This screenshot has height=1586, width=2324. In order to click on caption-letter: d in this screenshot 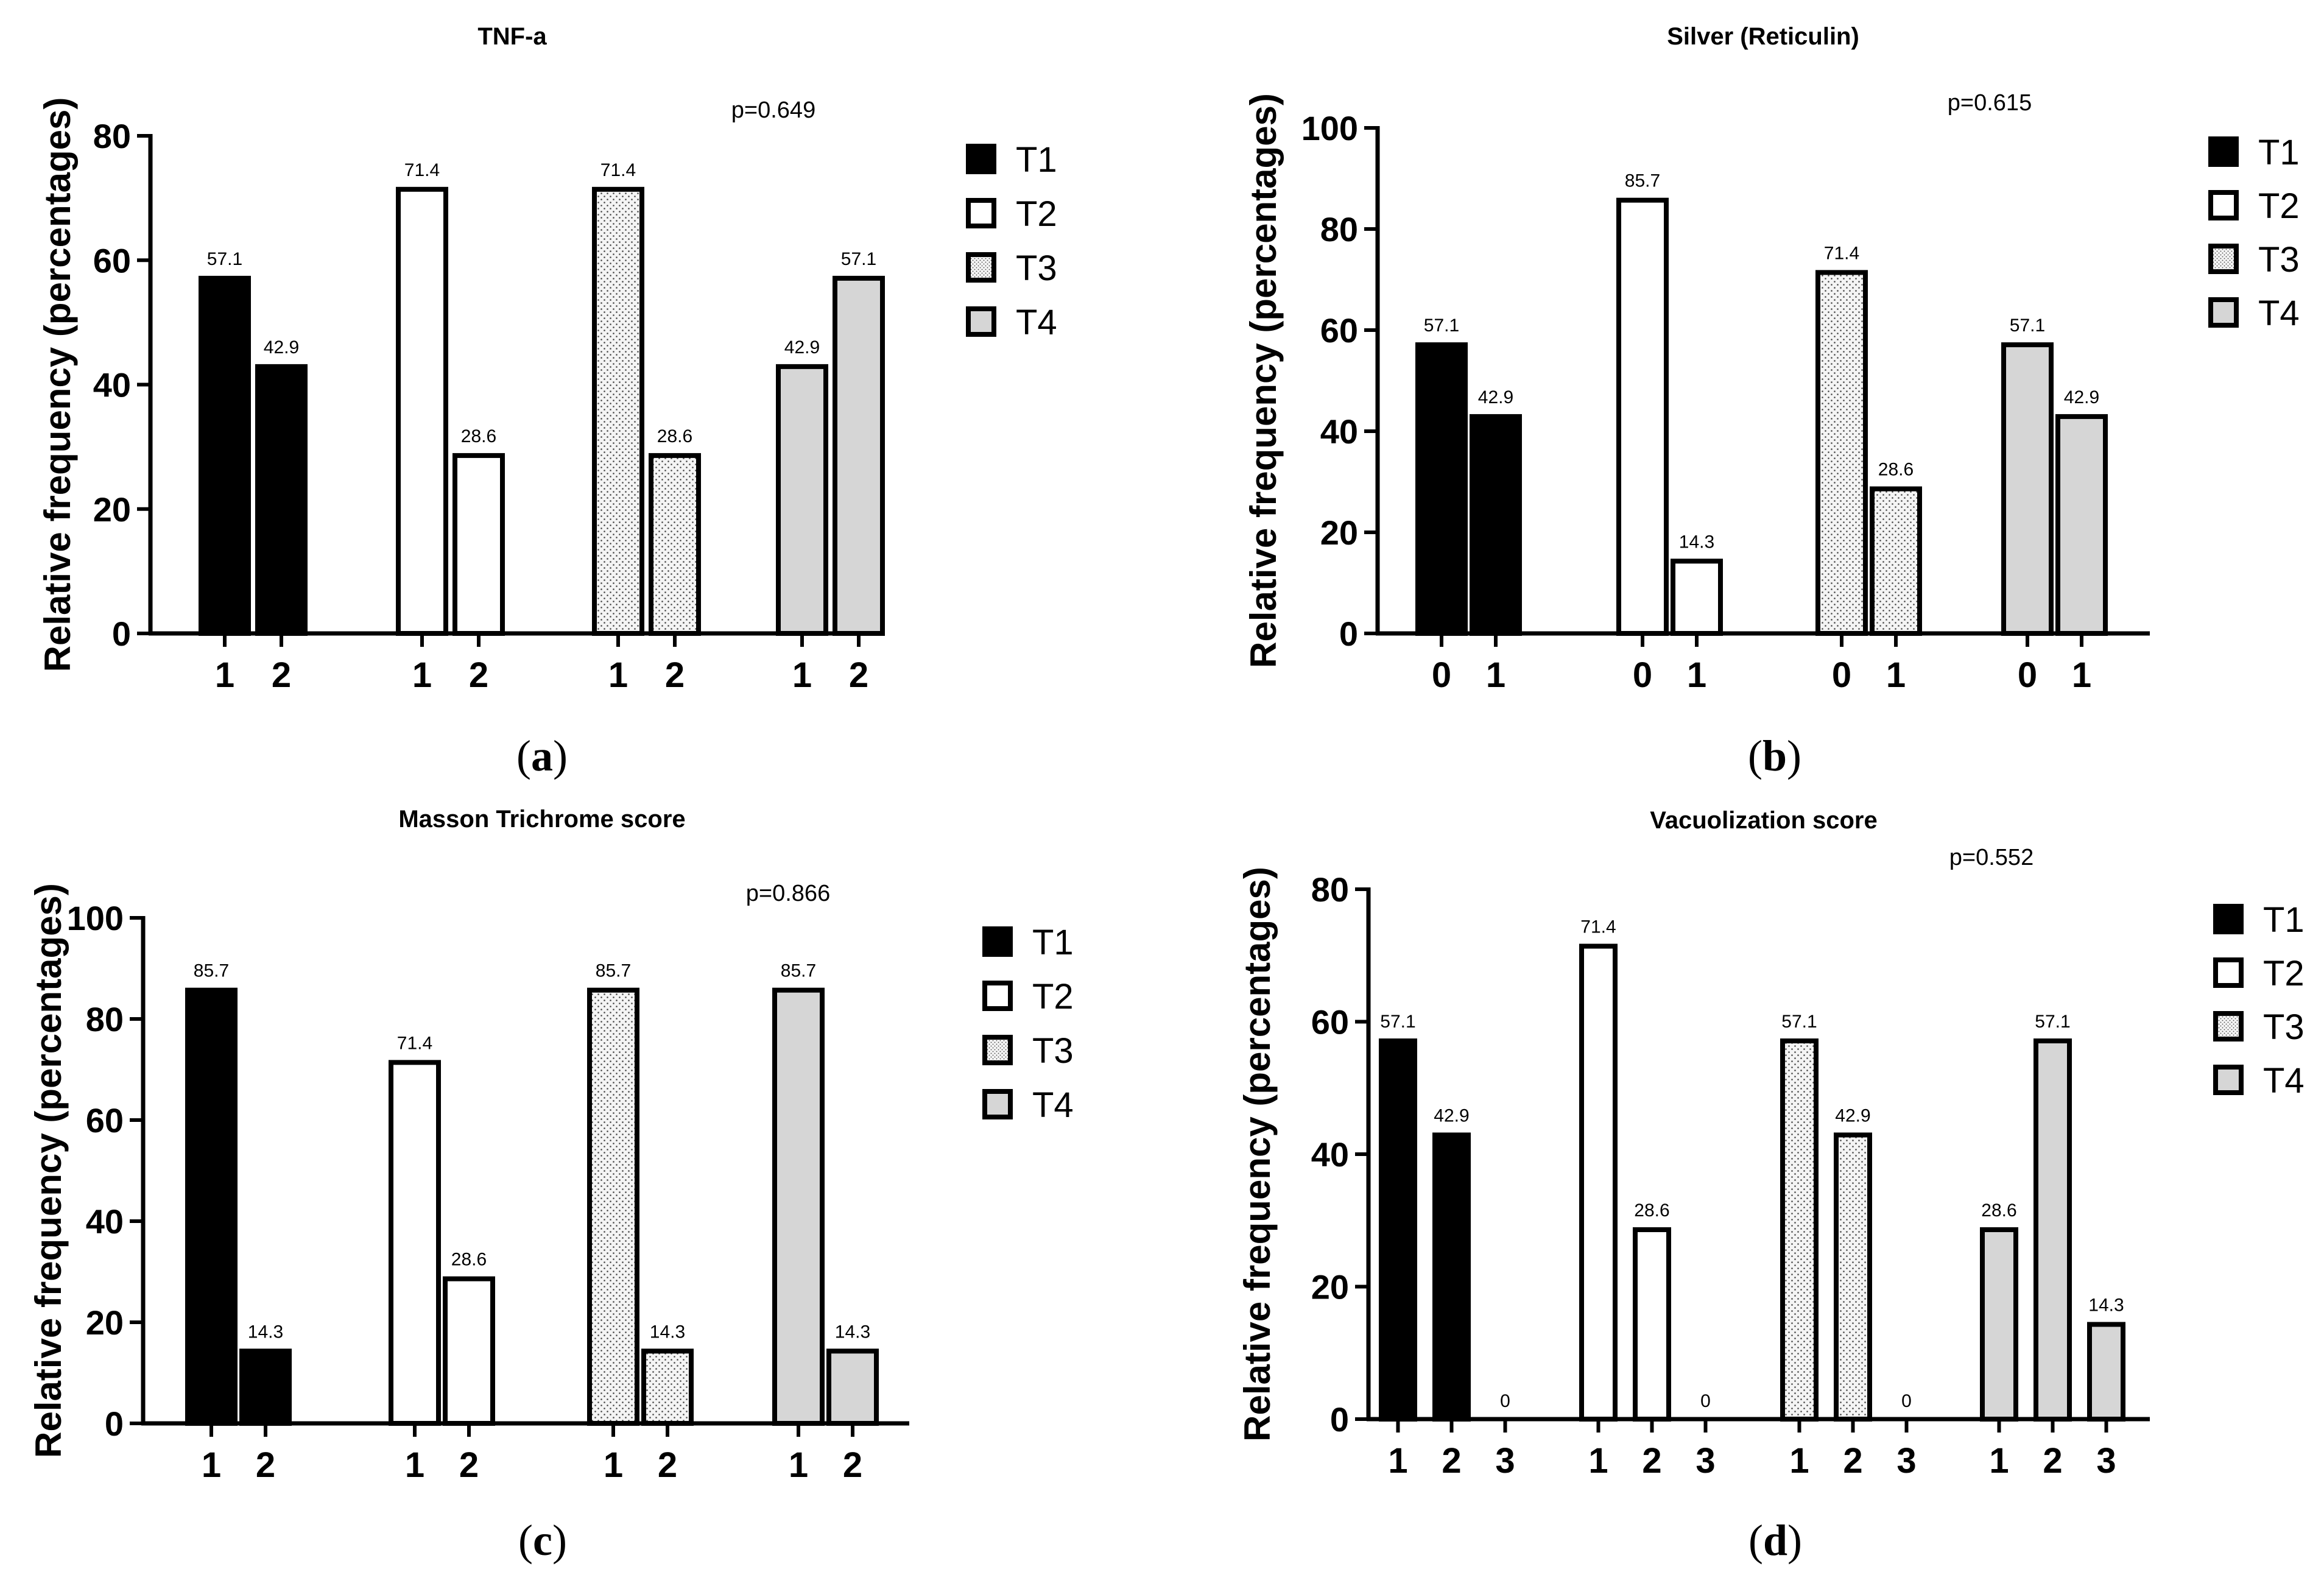, I will do `click(1775, 1540)`.